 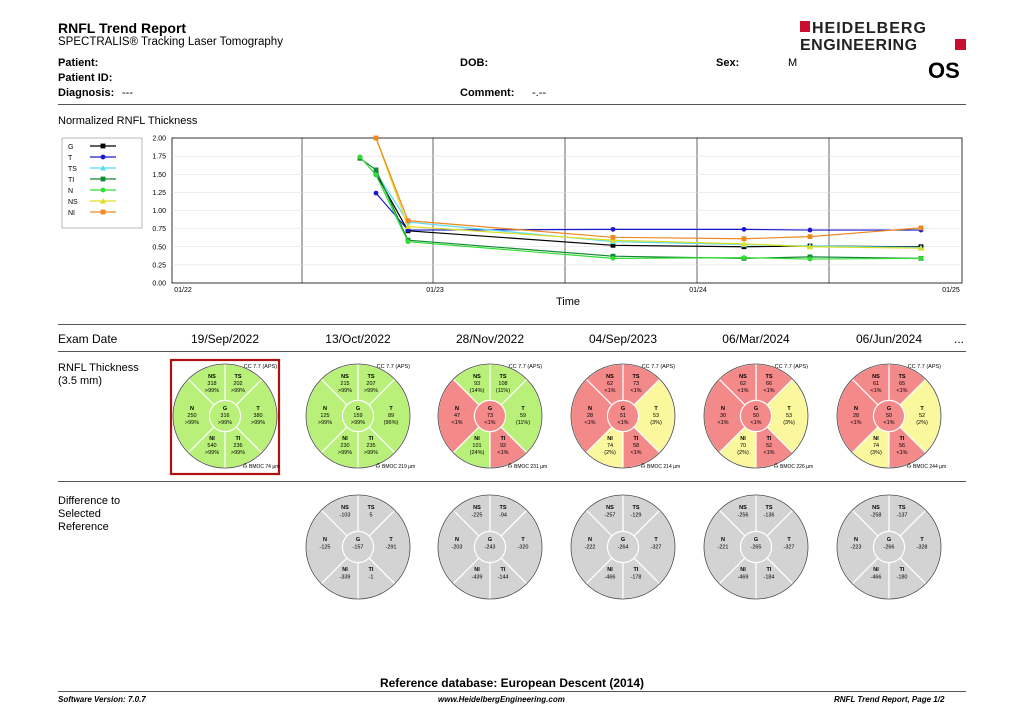 What do you see at coordinates (636, 446) in the screenshot?
I see `sector-value-TI: 58` at bounding box center [636, 446].